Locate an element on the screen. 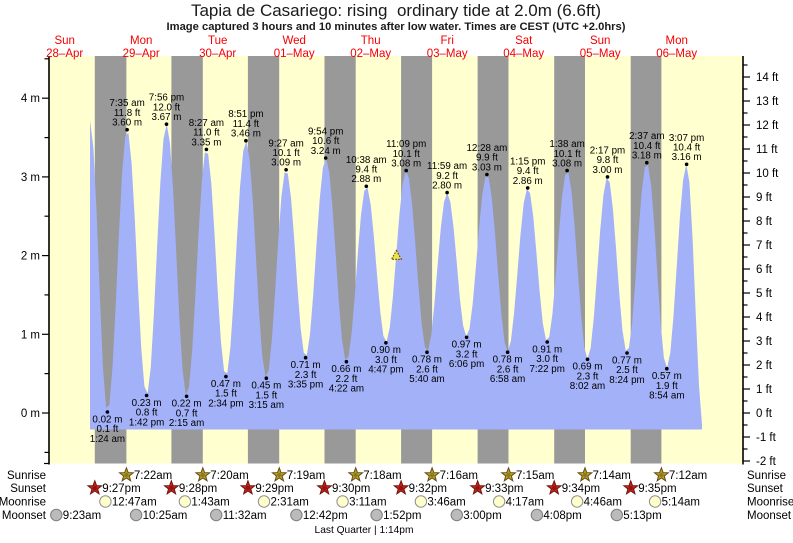 The height and width of the screenshot is (543, 793). svg-text: Fri is located at coordinates (446, 41).